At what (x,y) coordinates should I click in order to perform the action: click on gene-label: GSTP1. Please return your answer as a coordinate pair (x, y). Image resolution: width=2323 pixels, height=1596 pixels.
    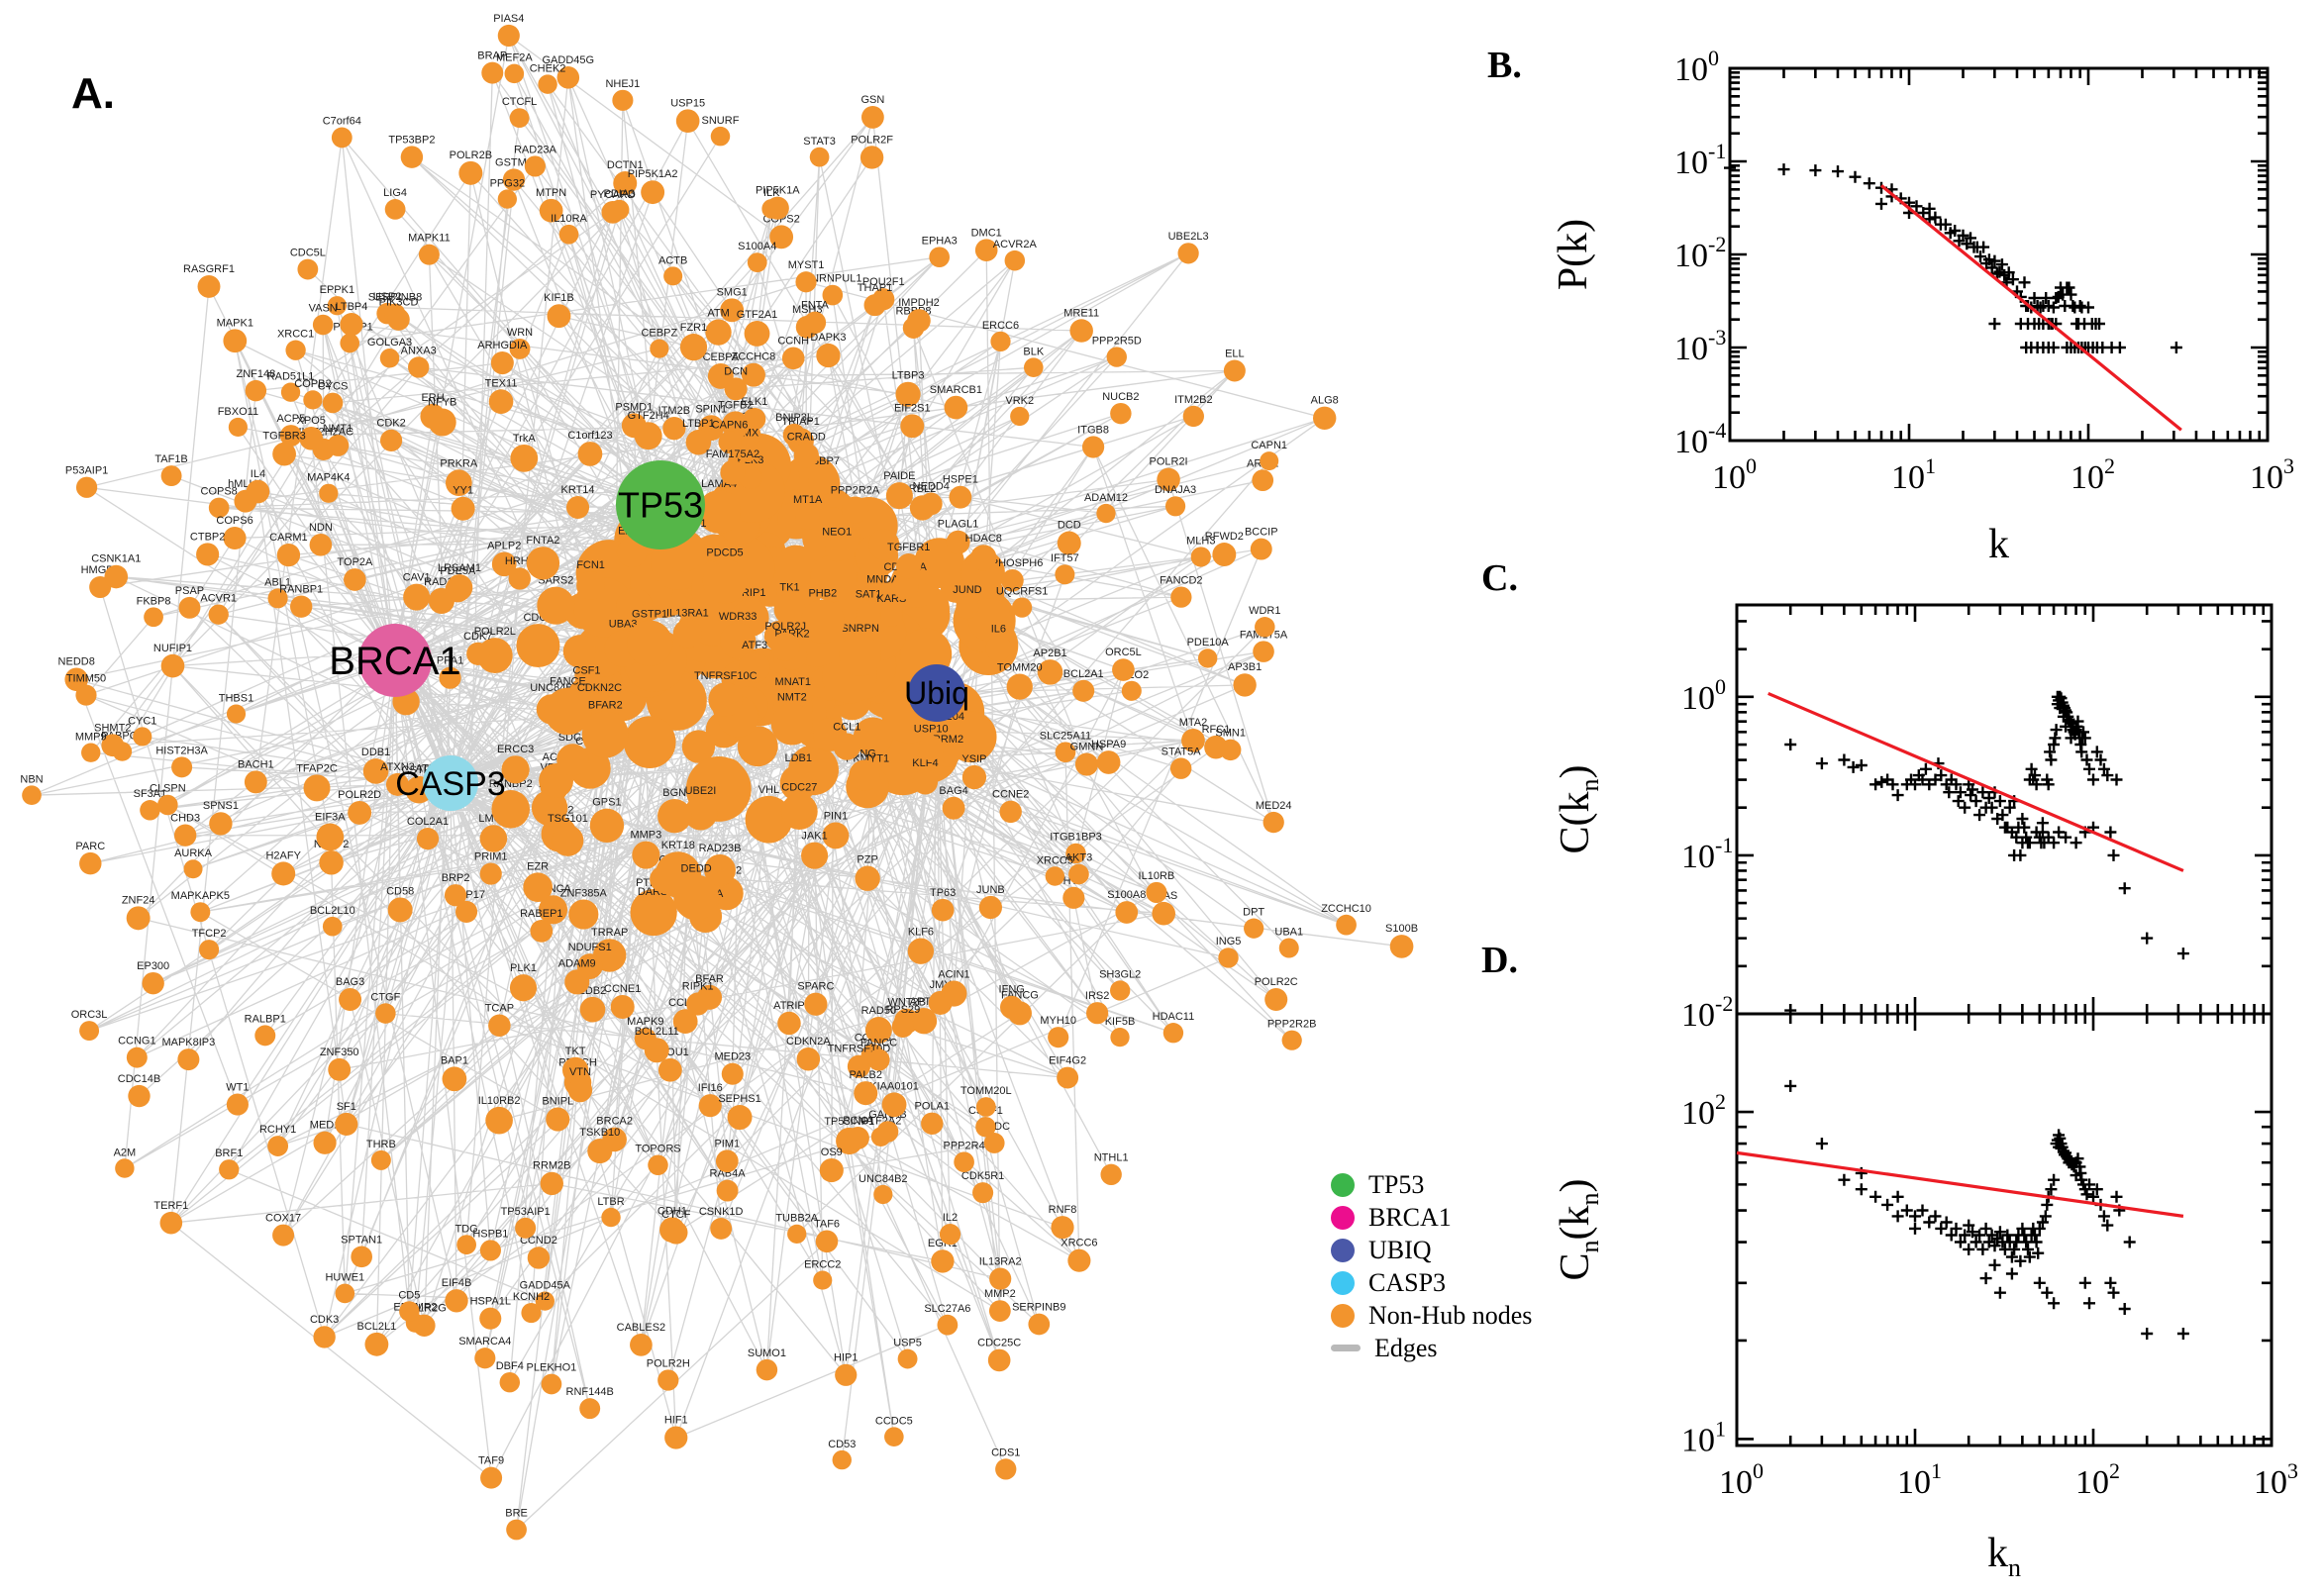
    Looking at the image, I should click on (649, 614).